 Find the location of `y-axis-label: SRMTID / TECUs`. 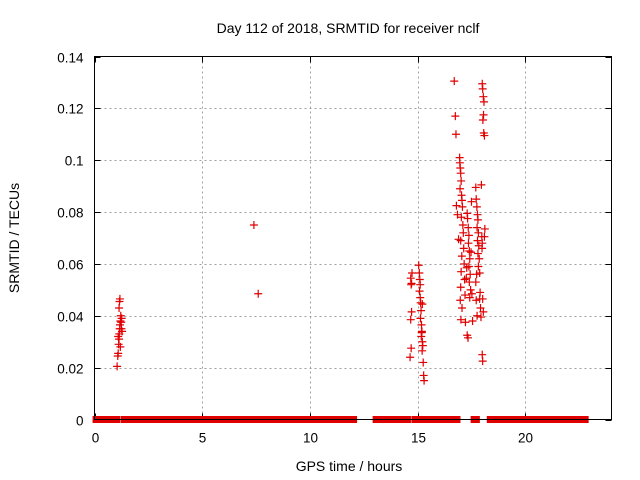

y-axis-label: SRMTID / TECUs is located at coordinates (14, 238).